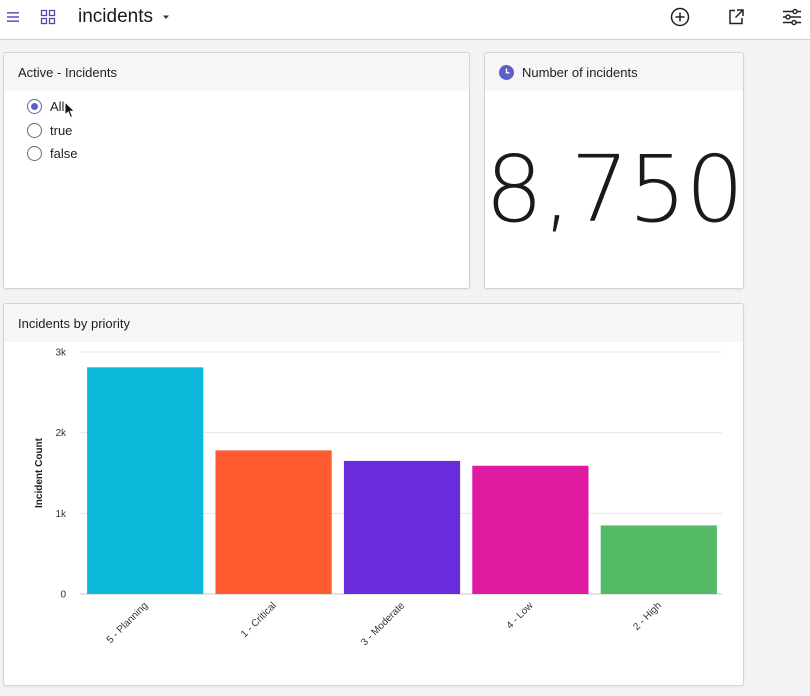  What do you see at coordinates (57, 107) in the screenshot?
I see `radio-label-all: All` at bounding box center [57, 107].